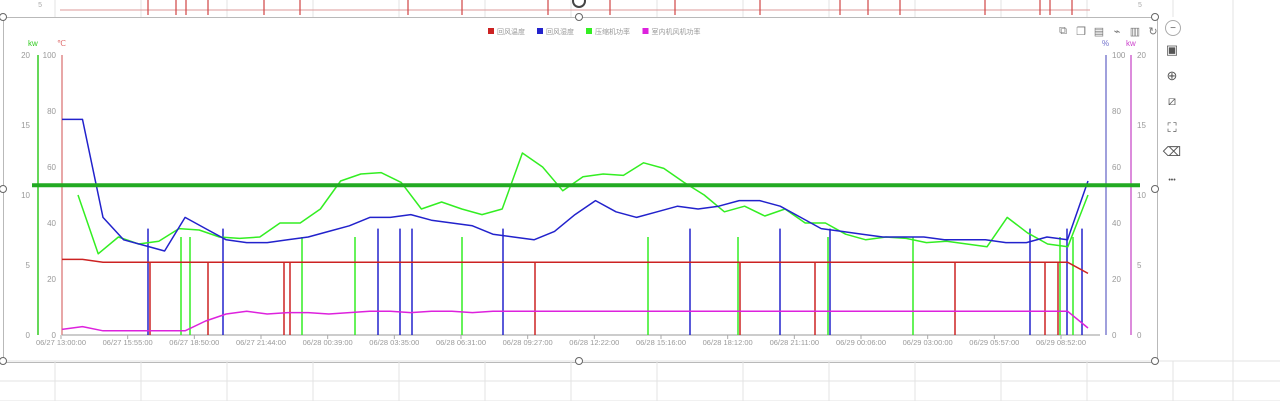 This screenshot has height=401, width=1280. What do you see at coordinates (25, 195) in the screenshot?
I see `kw-left-tick-label: 10` at bounding box center [25, 195].